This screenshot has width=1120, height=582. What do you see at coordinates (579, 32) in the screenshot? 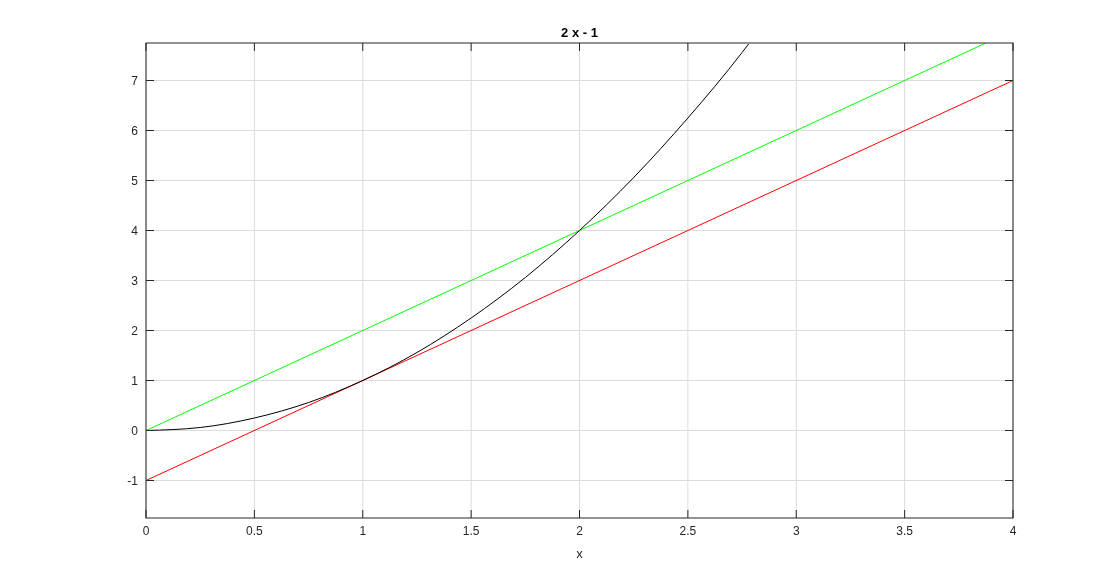
I see `chart-title: 2 x - 1` at bounding box center [579, 32].